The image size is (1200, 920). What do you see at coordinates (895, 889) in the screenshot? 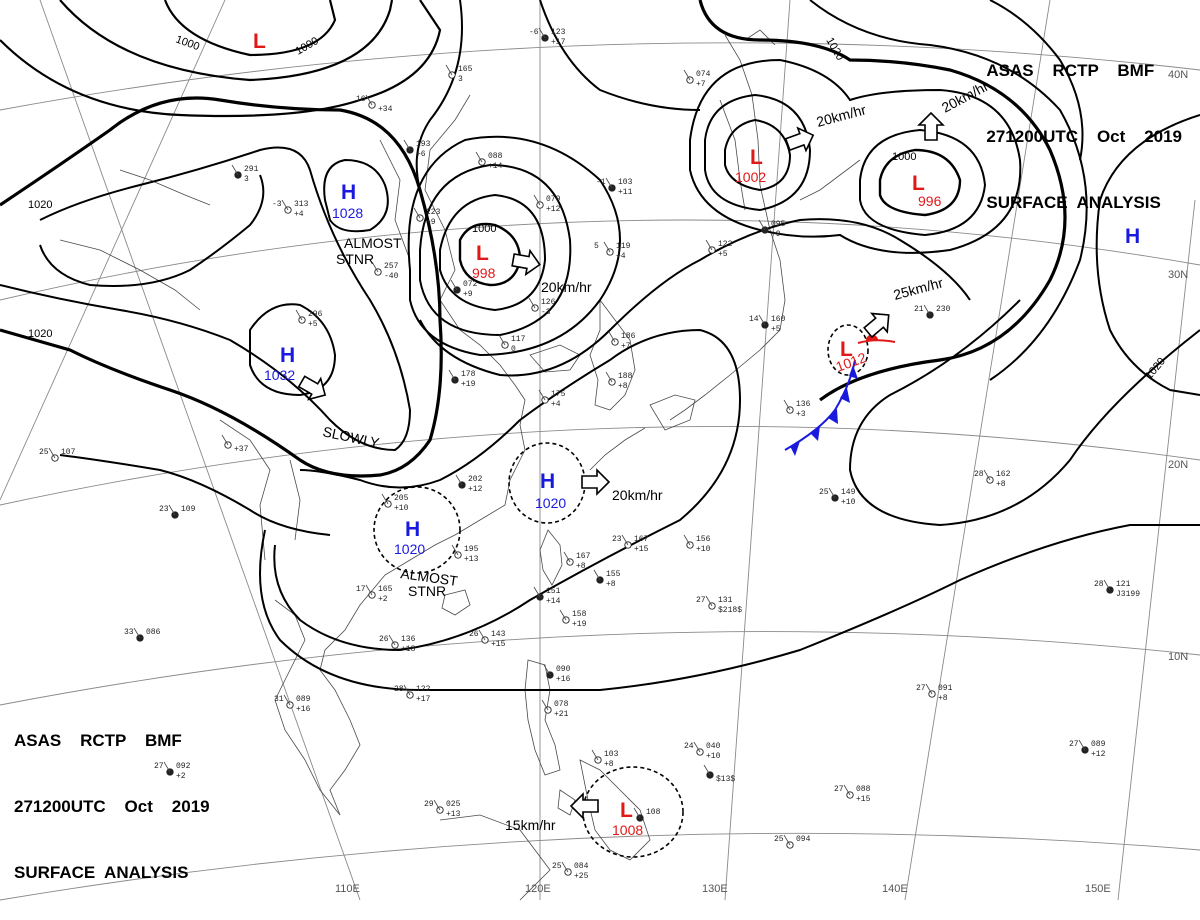
I see `lon-label-140e: 140E` at bounding box center [895, 889].